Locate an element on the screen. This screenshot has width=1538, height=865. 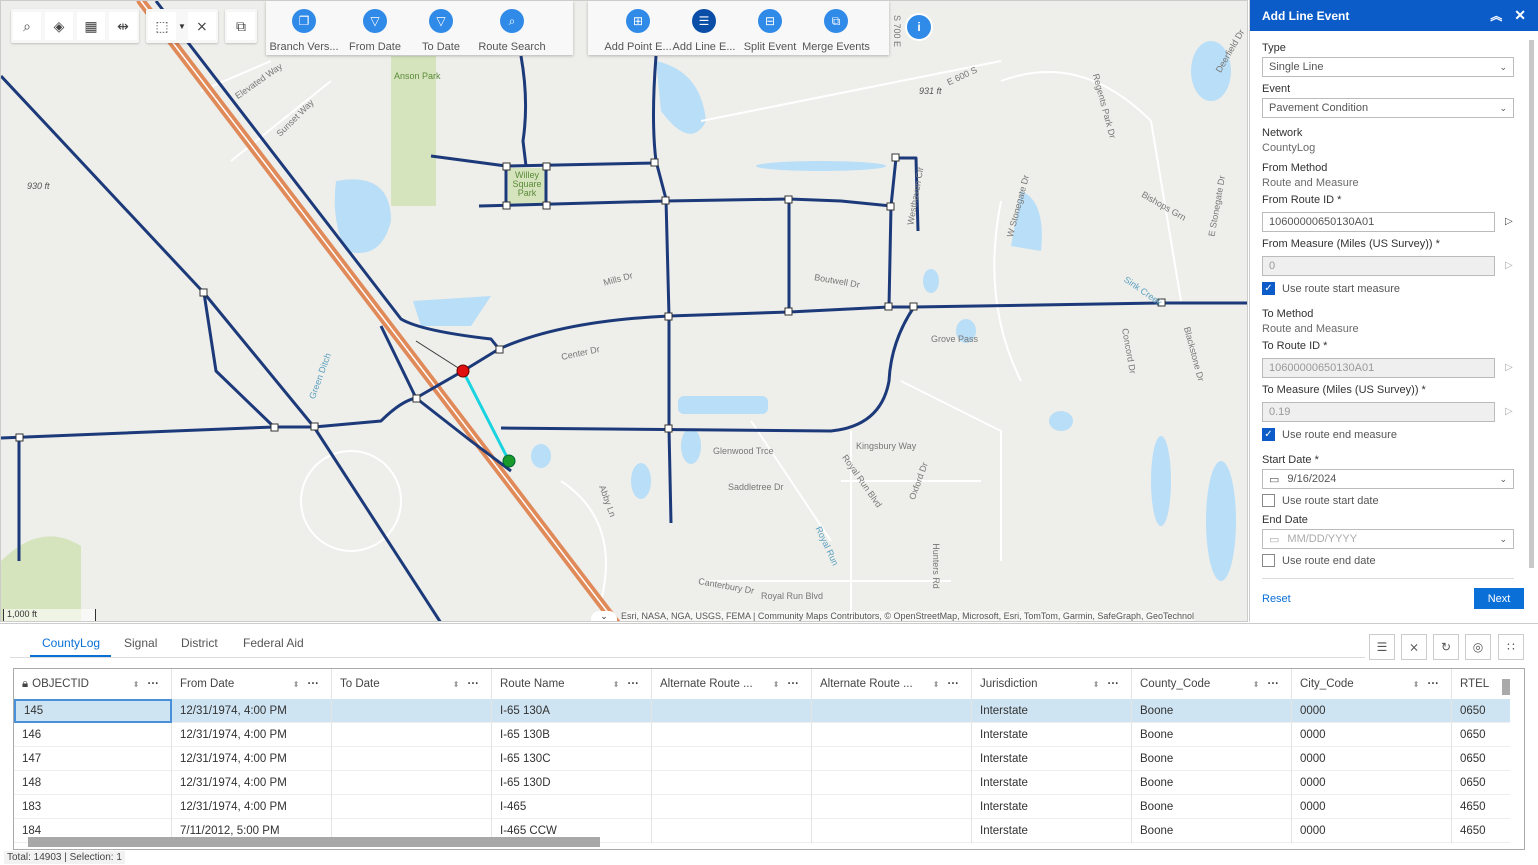
use-route-start-measure-checkbox: ✓ Use route start measure is located at coordinates (1331, 288).